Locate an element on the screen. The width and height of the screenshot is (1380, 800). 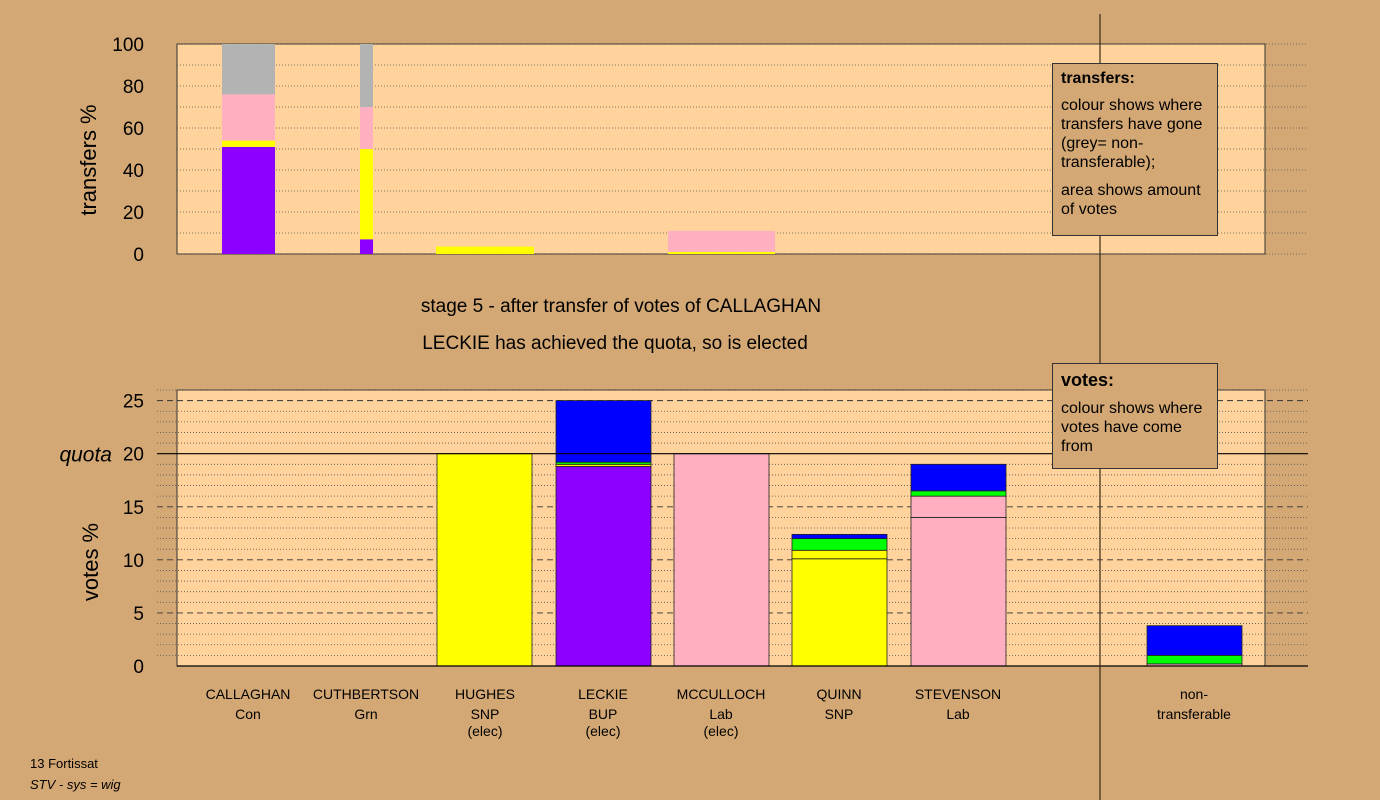
transfers-y-tick-label: 0 is located at coordinates (138, 255).